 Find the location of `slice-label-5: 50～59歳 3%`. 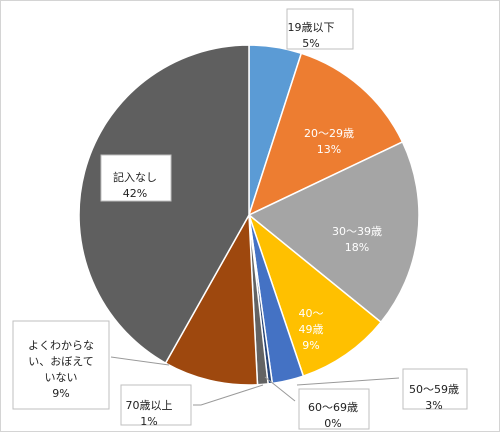

slice-label-5: 50～59歳 3% is located at coordinates (434, 397).